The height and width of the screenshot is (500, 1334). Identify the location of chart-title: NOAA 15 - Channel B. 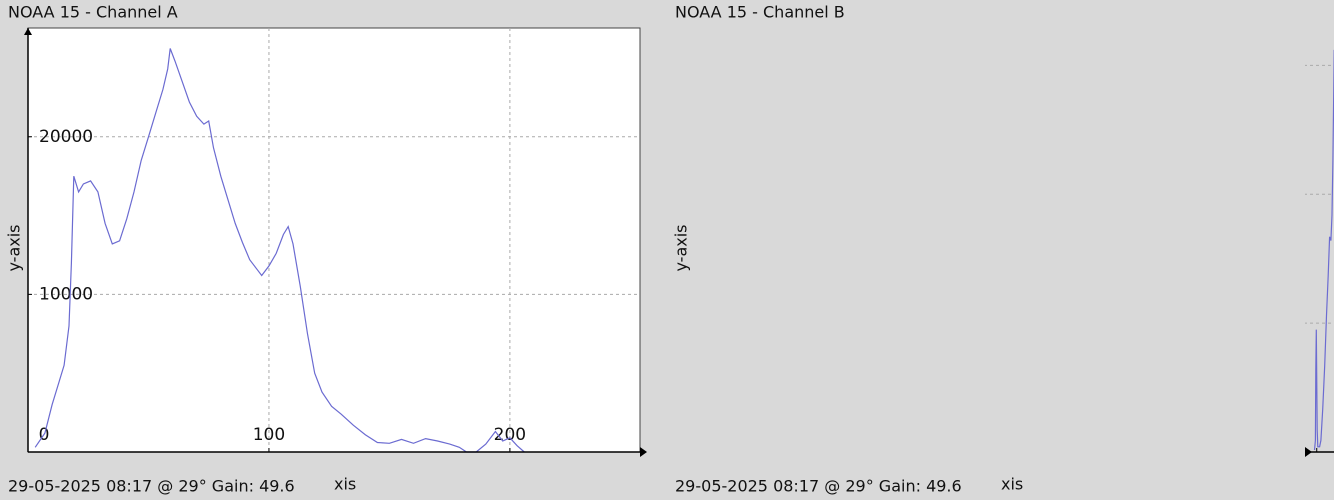
(760, 12).